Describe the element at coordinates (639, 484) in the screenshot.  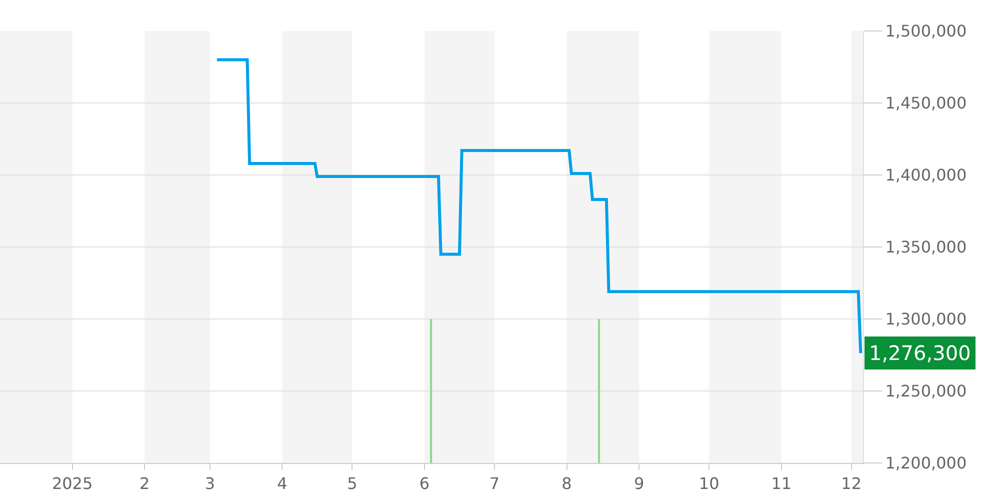
I see `x-tick-label: 9` at that location.